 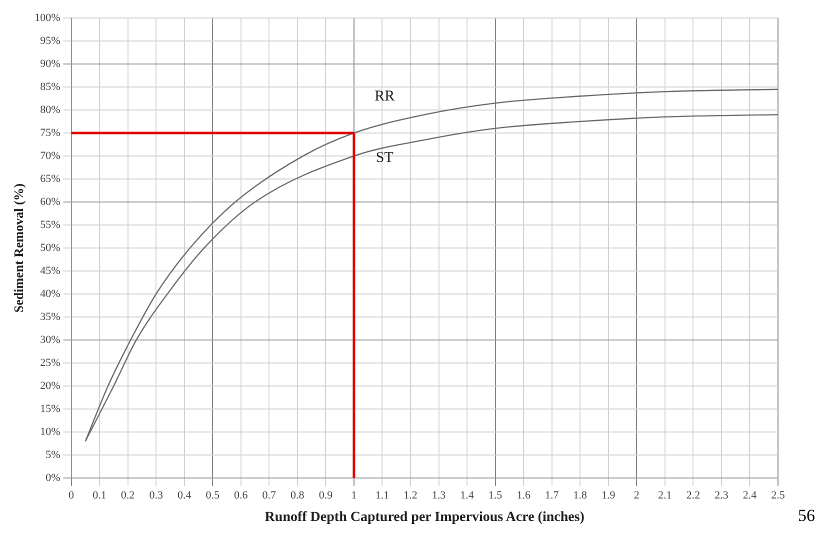 I want to click on x-tick-label: 0.2, so click(x=127, y=495).